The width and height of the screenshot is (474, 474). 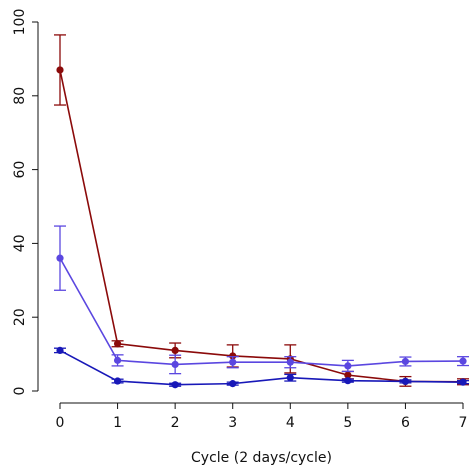 What do you see at coordinates (232, 423) in the screenshot?
I see `x-tick-label: 3` at bounding box center [232, 423].